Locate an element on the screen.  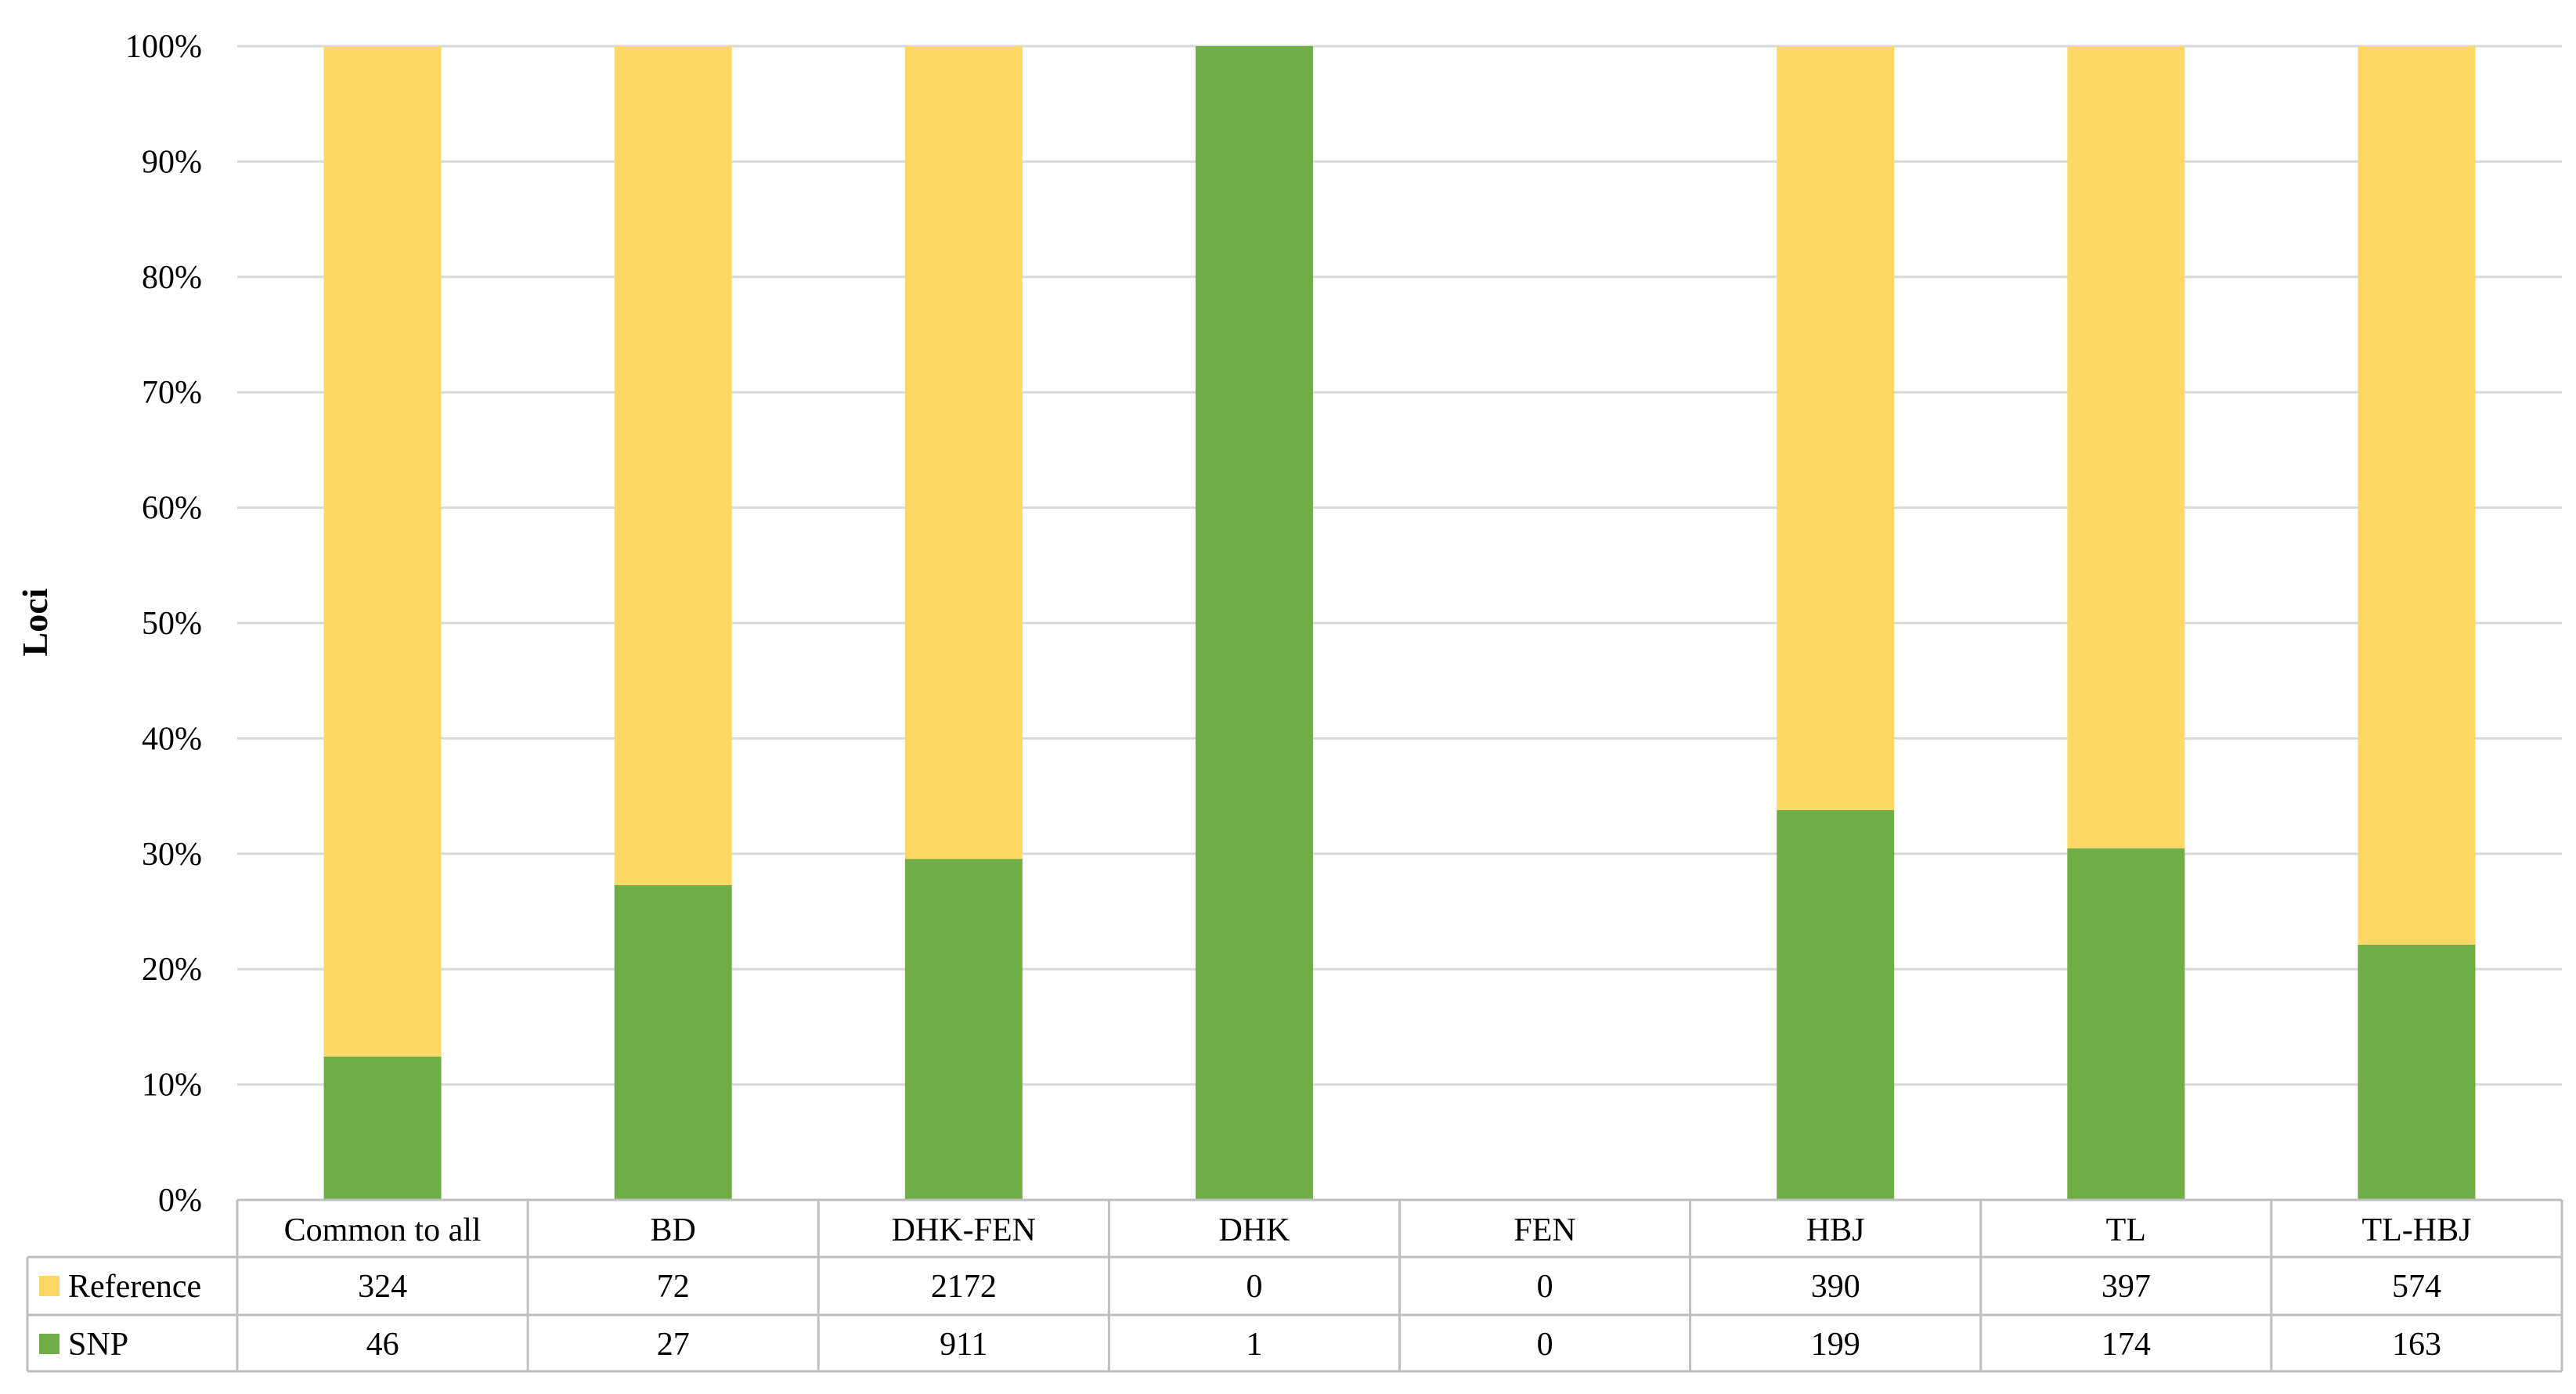
y-tick-label: 40% is located at coordinates (172, 739).